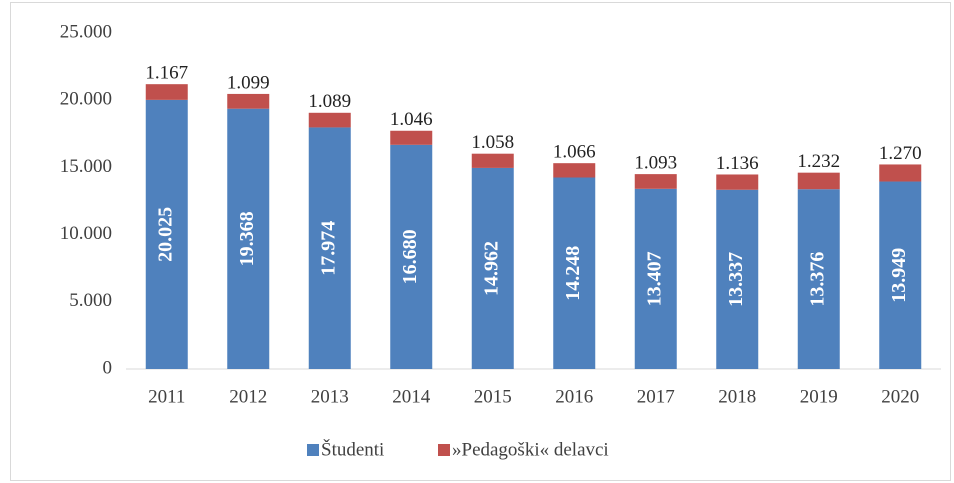 The image size is (954, 483). I want to click on y-tick-label: 25.000, so click(86, 31).